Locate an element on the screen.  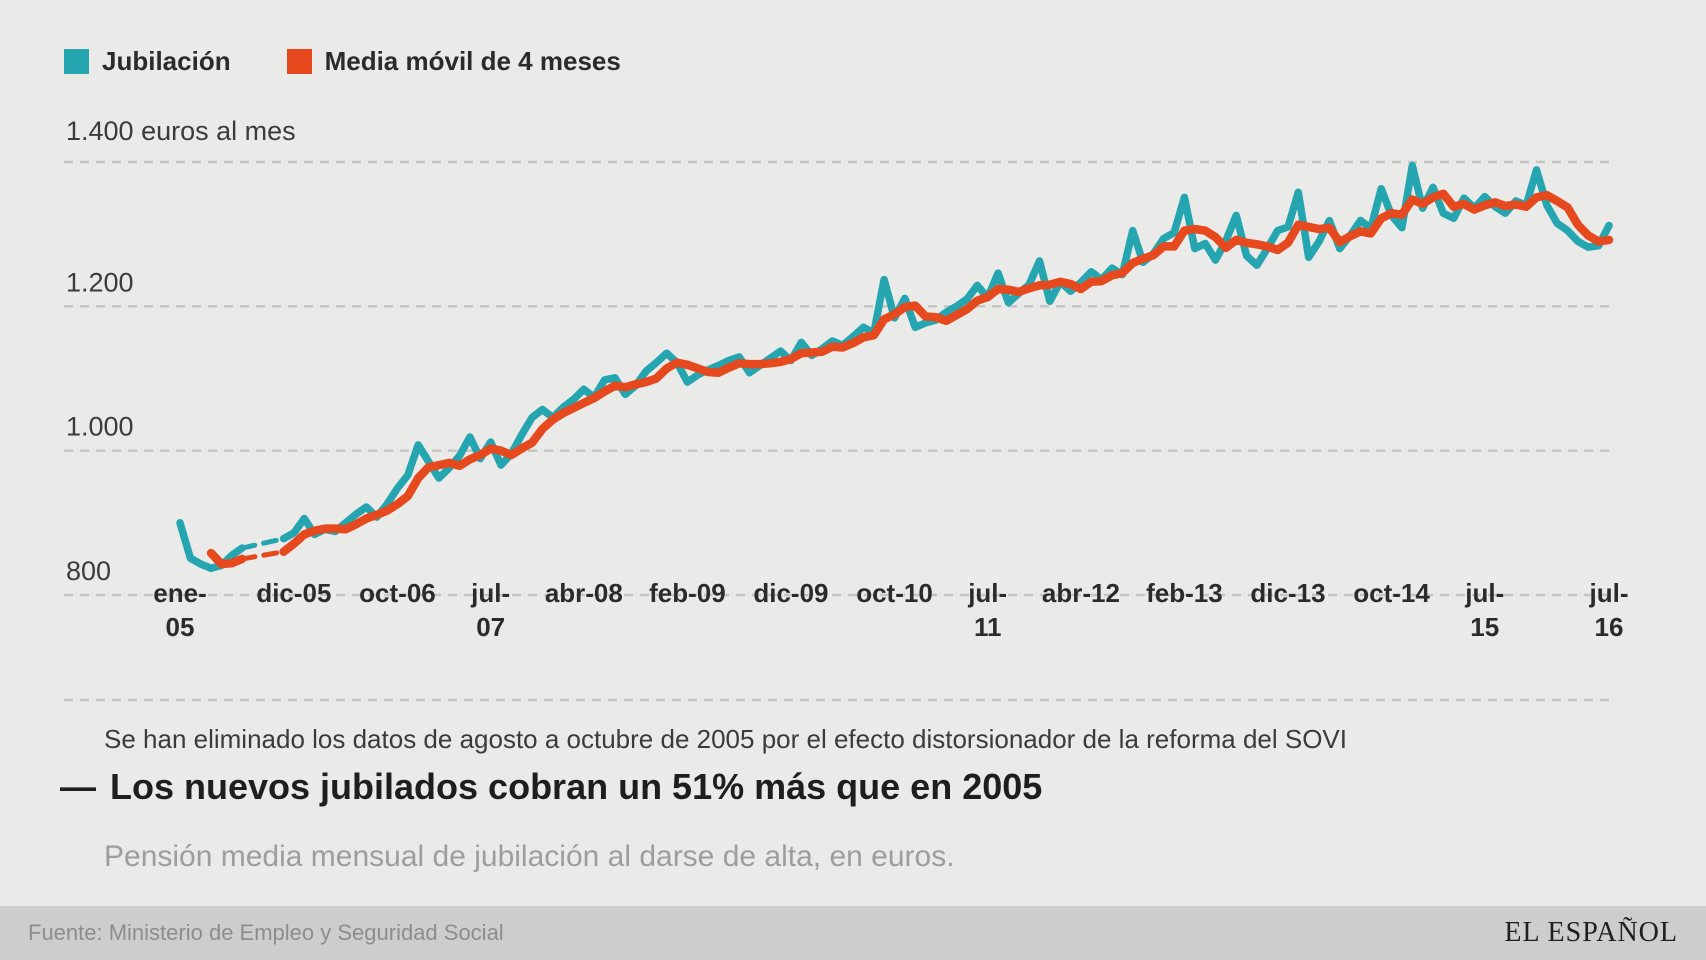
x-tick-label: abr-08 is located at coordinates (584, 593).